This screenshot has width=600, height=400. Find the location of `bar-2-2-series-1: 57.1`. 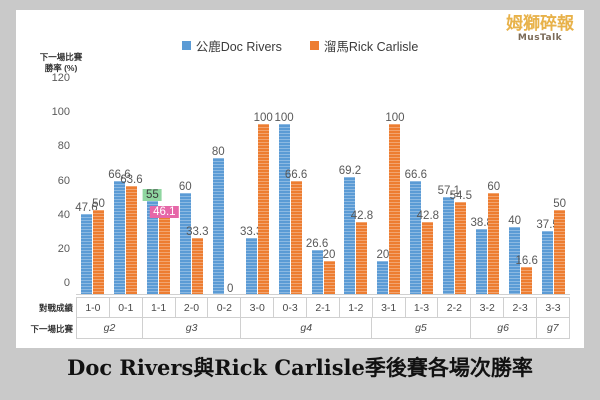

bar-2-2-series-1: 57.1 is located at coordinates (449, 240).